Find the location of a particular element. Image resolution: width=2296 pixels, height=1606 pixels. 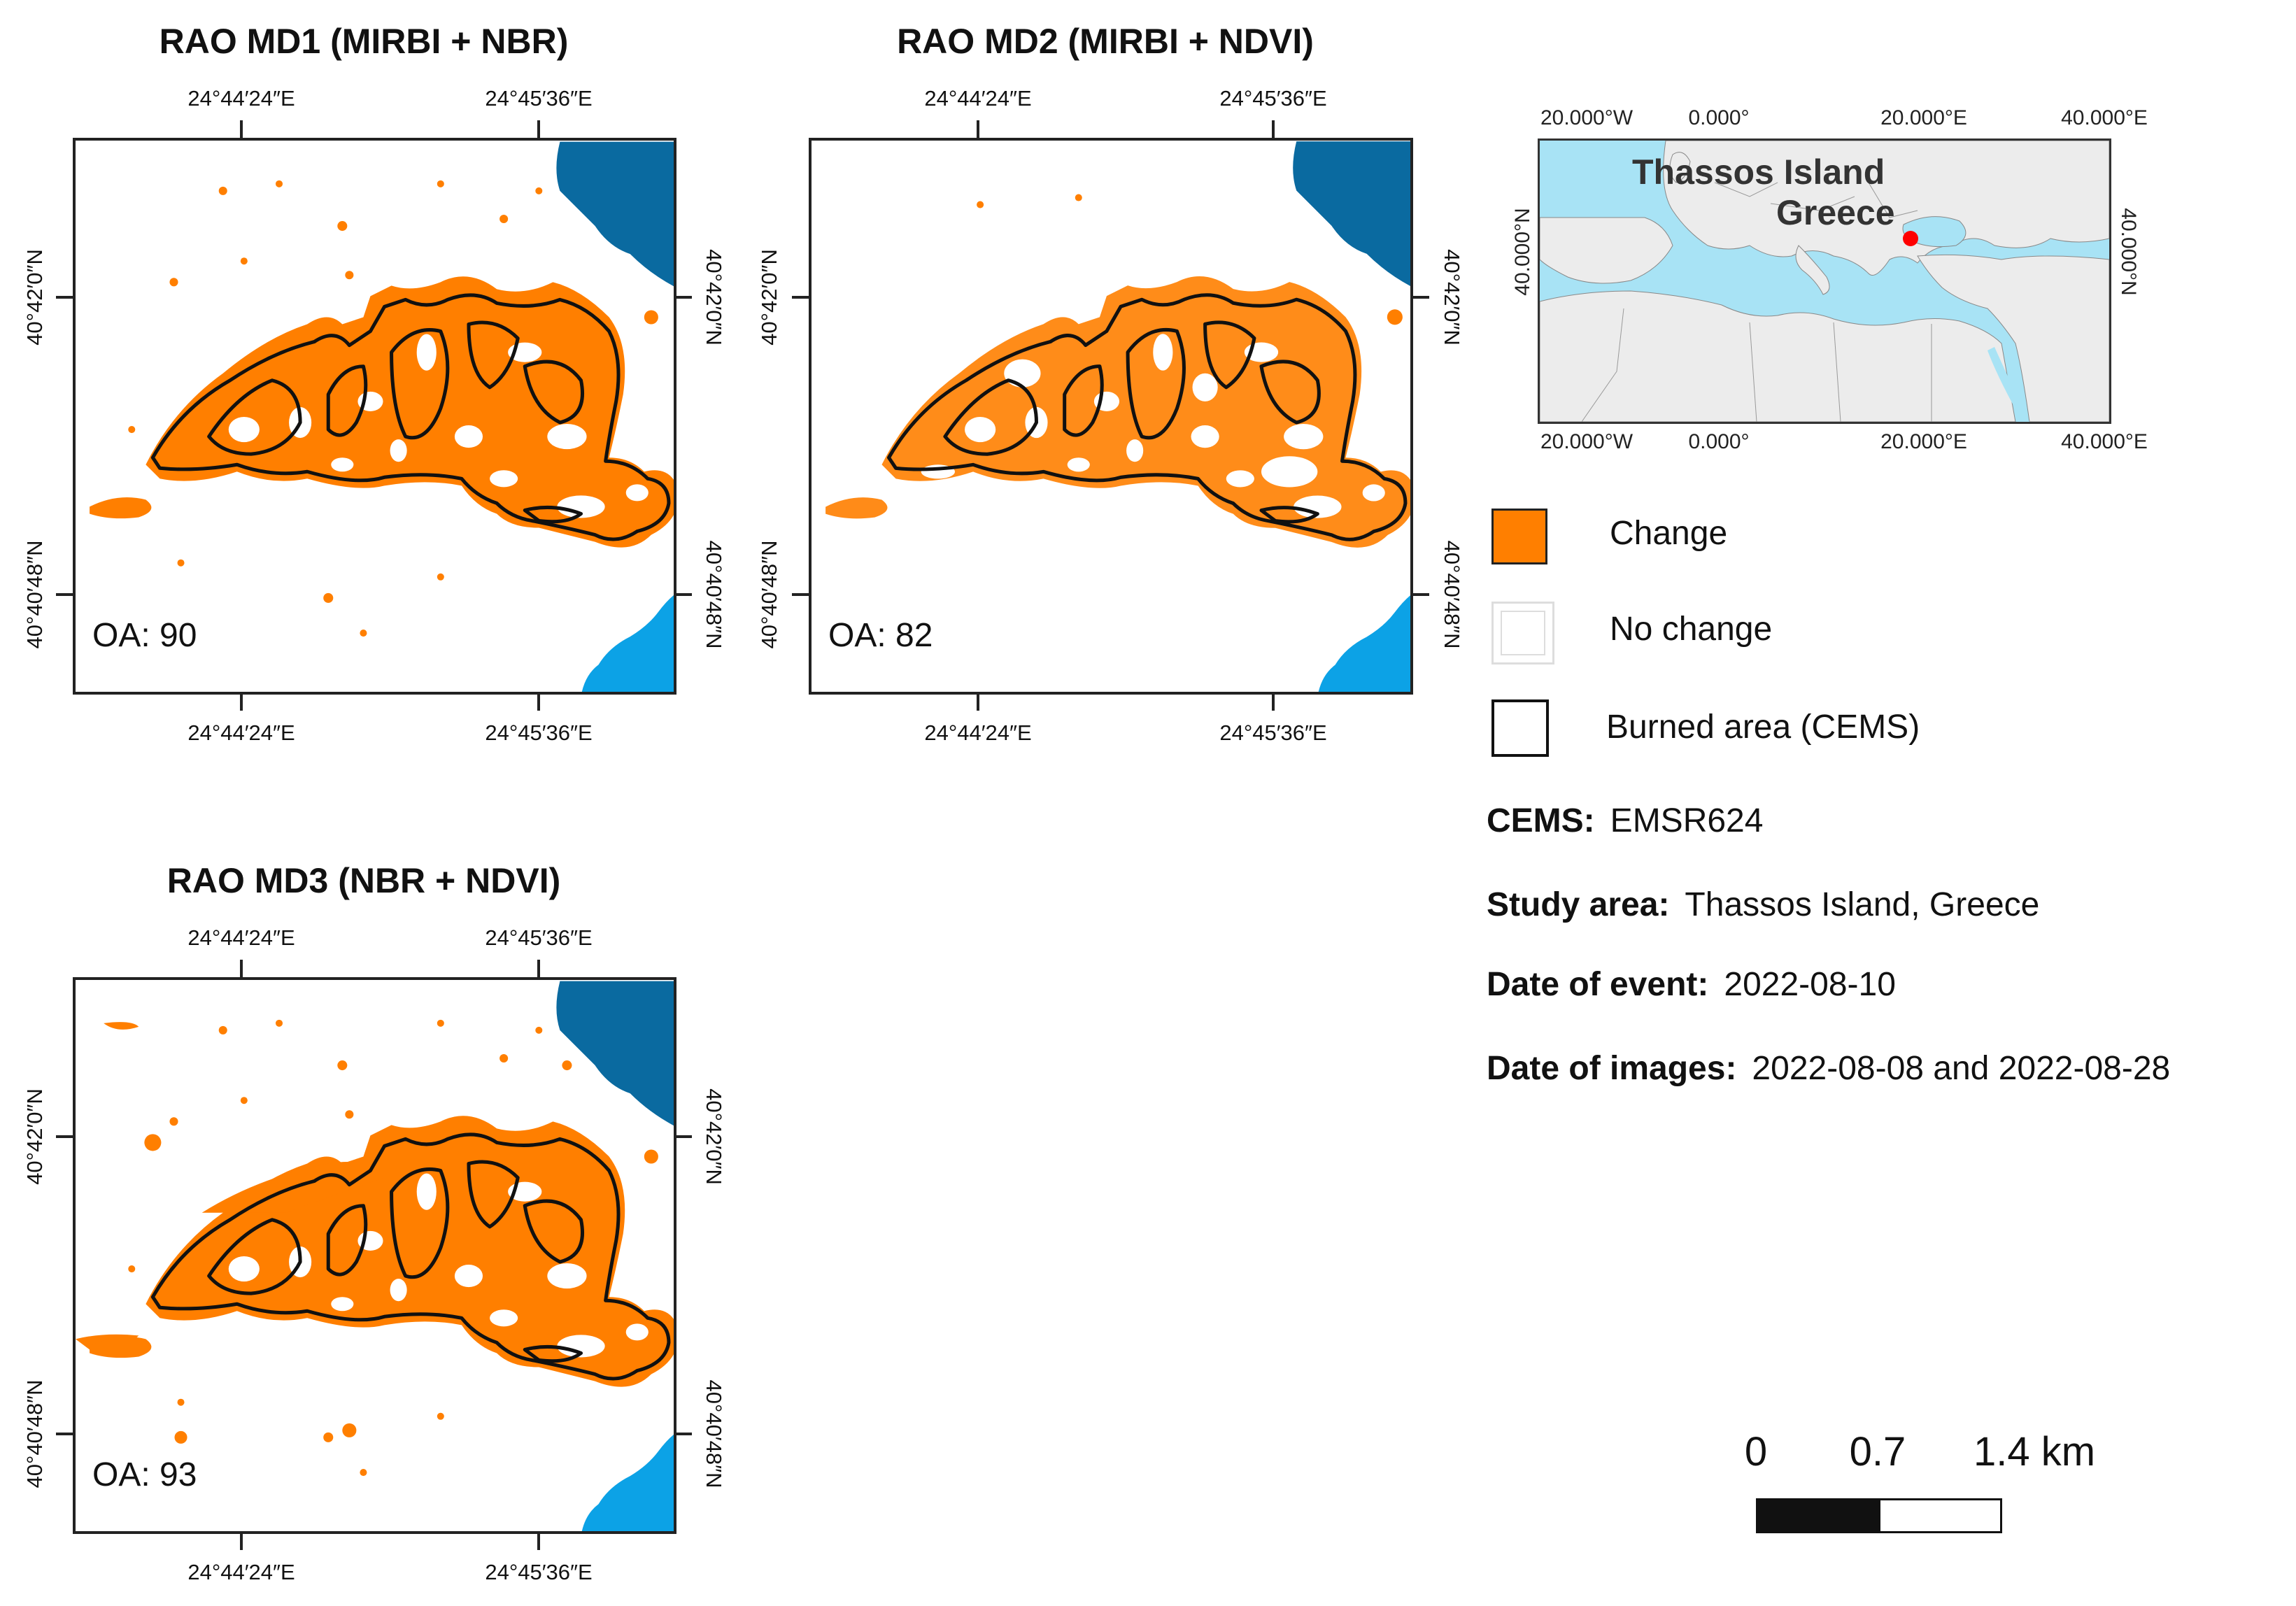

legend-label-no-change: No change is located at coordinates (1691, 629).